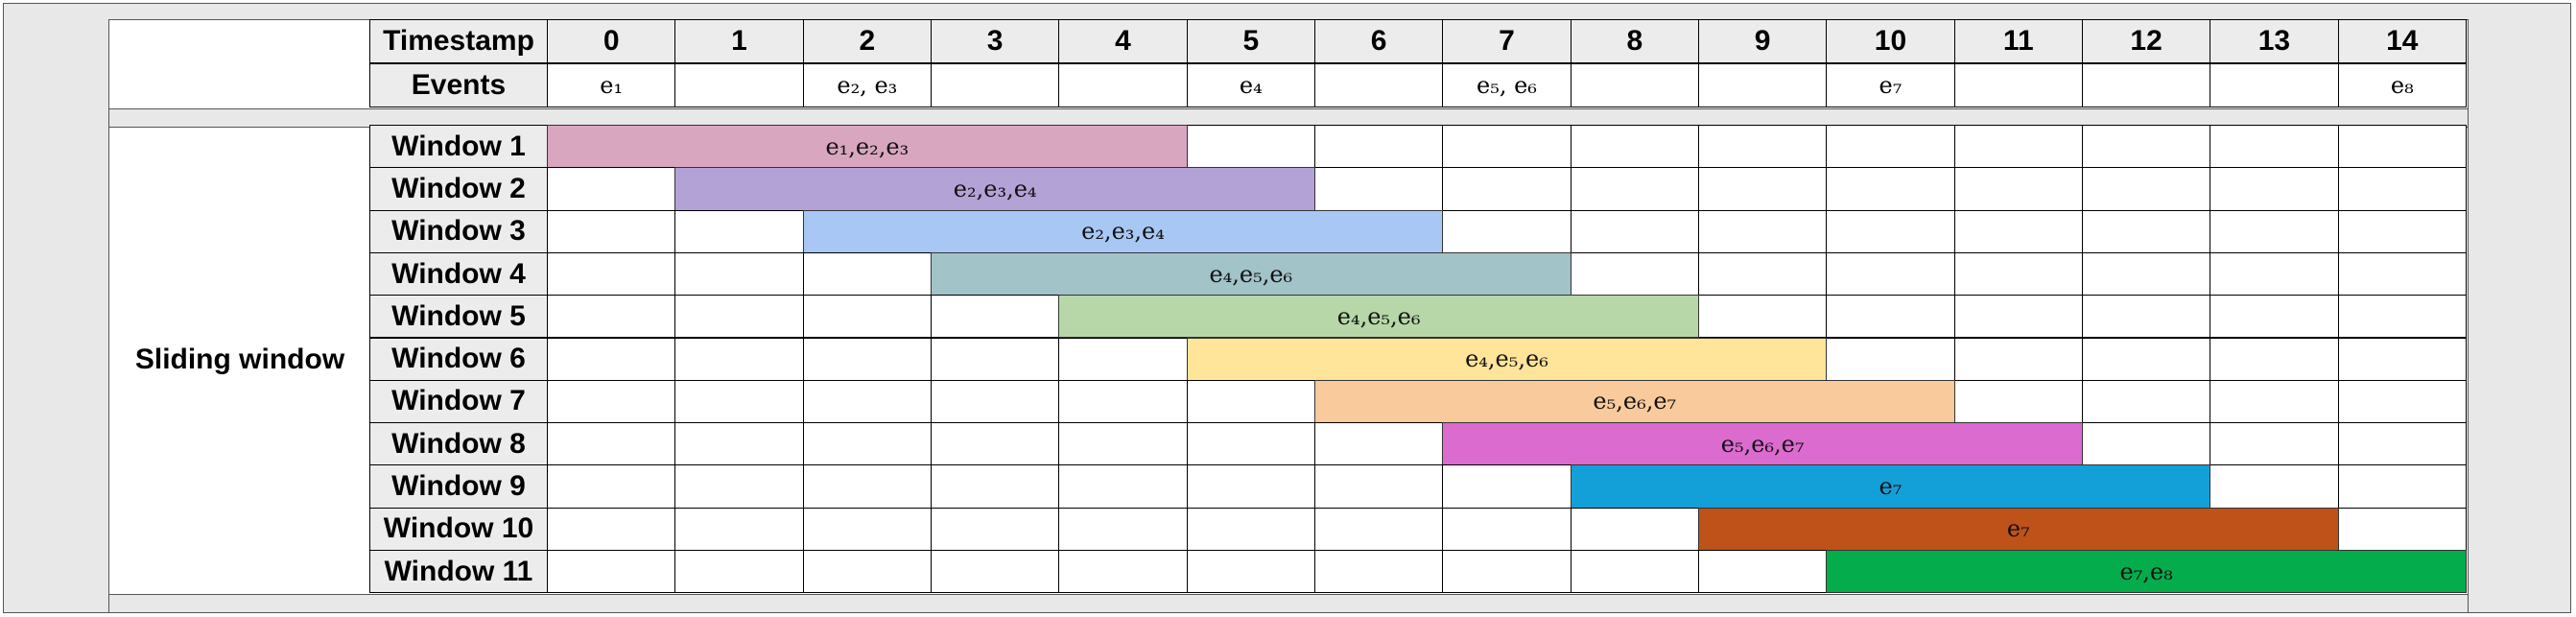 Image resolution: width=2576 pixels, height=617 pixels. Describe the element at coordinates (1288, 603) in the screenshot. I see `bottom-separator` at that location.